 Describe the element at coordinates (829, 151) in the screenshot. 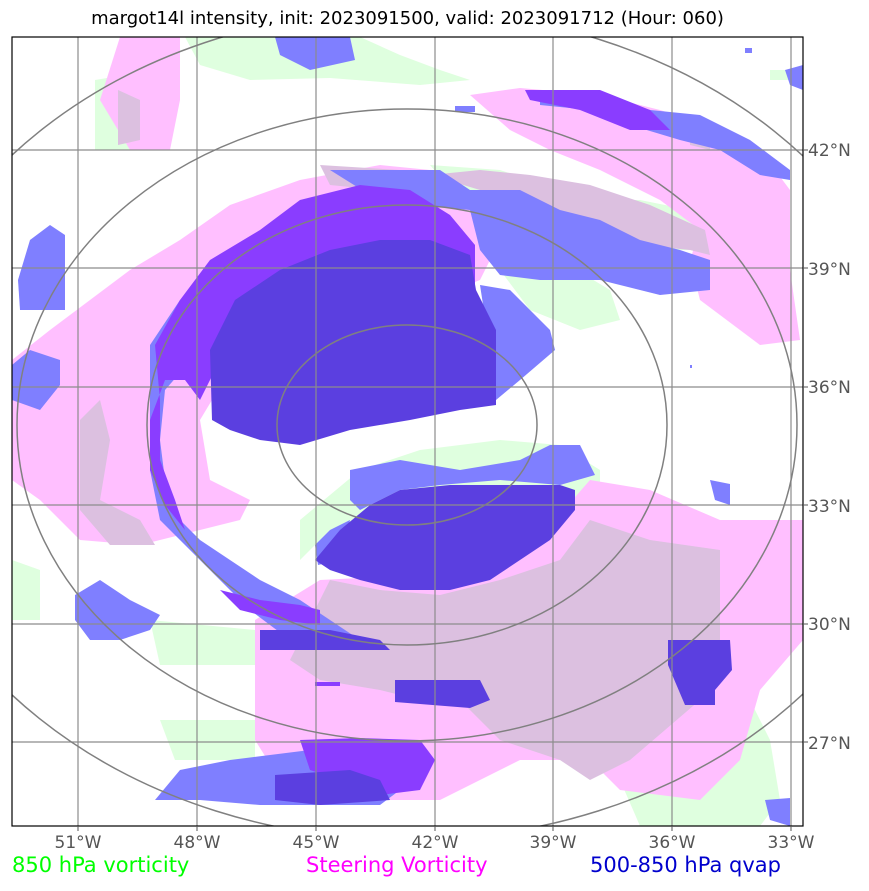

I see `lat-label: 42°N` at that location.